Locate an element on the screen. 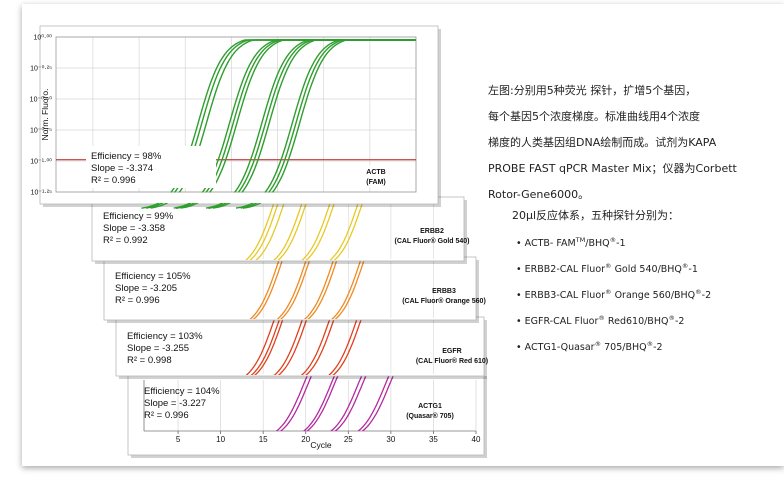 The image size is (784, 480). fluor-label: (CAL Fluor® Red 610) is located at coordinates (452, 361).